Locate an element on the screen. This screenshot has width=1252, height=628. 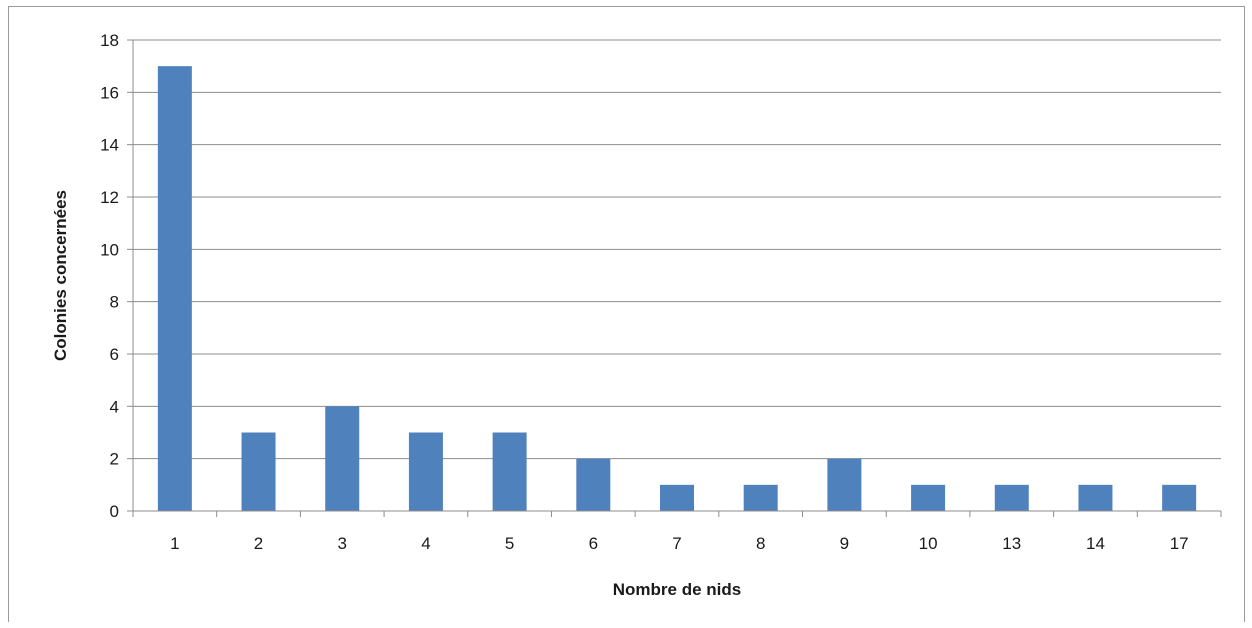
x-tick-label: 6 is located at coordinates (593, 543).